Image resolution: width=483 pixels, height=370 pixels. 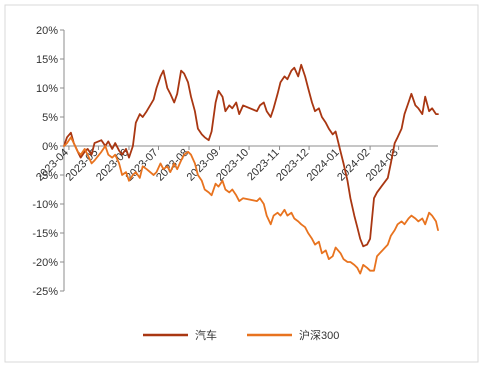 What do you see at coordinates (45, 234) in the screenshot?
I see `y-tick-label: -15%` at bounding box center [45, 234].